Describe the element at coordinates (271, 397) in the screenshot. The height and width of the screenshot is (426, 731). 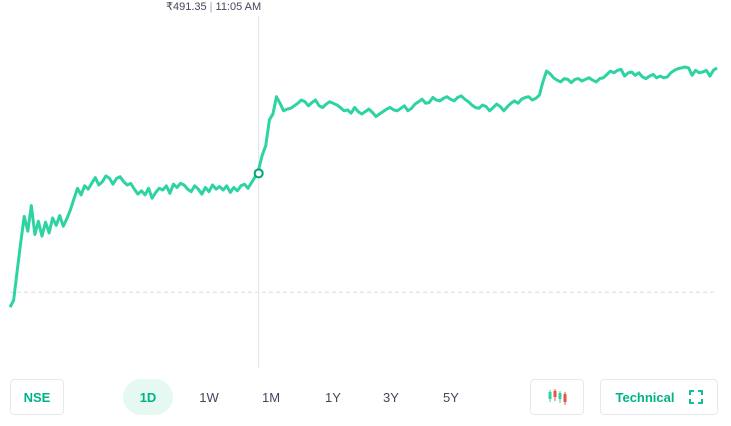
I see `range-1m-button: 1M` at that location.